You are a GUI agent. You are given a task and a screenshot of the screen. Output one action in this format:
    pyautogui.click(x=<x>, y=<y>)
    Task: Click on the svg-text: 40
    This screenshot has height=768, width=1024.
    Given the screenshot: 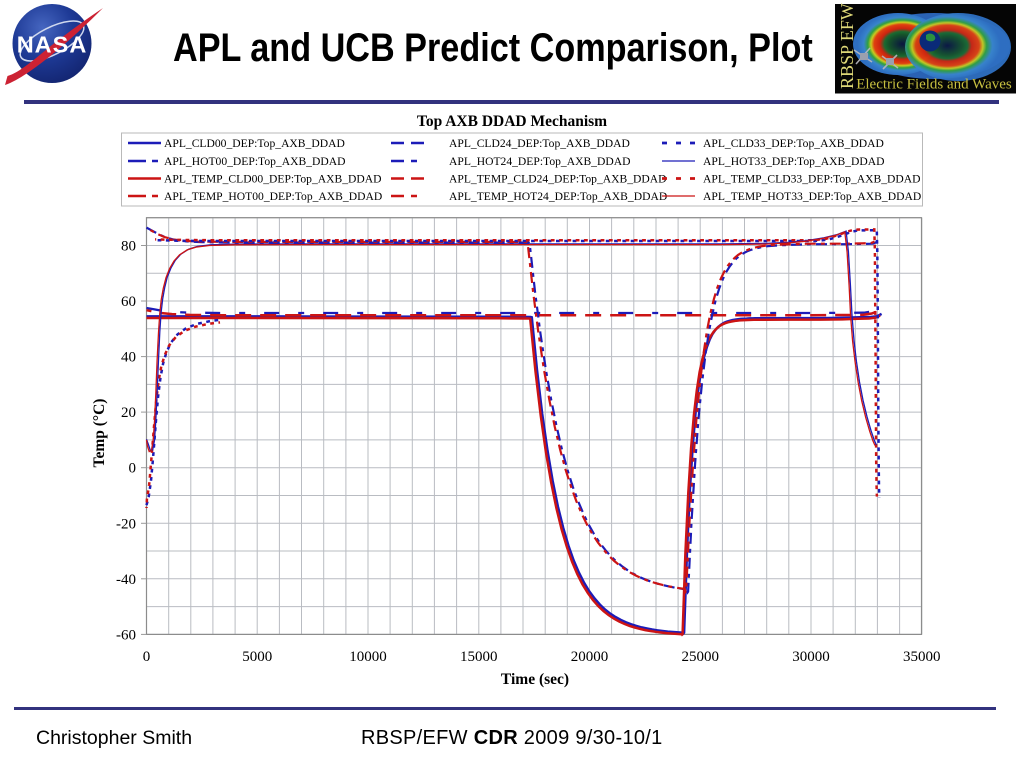 What is the action you would take?
    pyautogui.click(x=128, y=358)
    